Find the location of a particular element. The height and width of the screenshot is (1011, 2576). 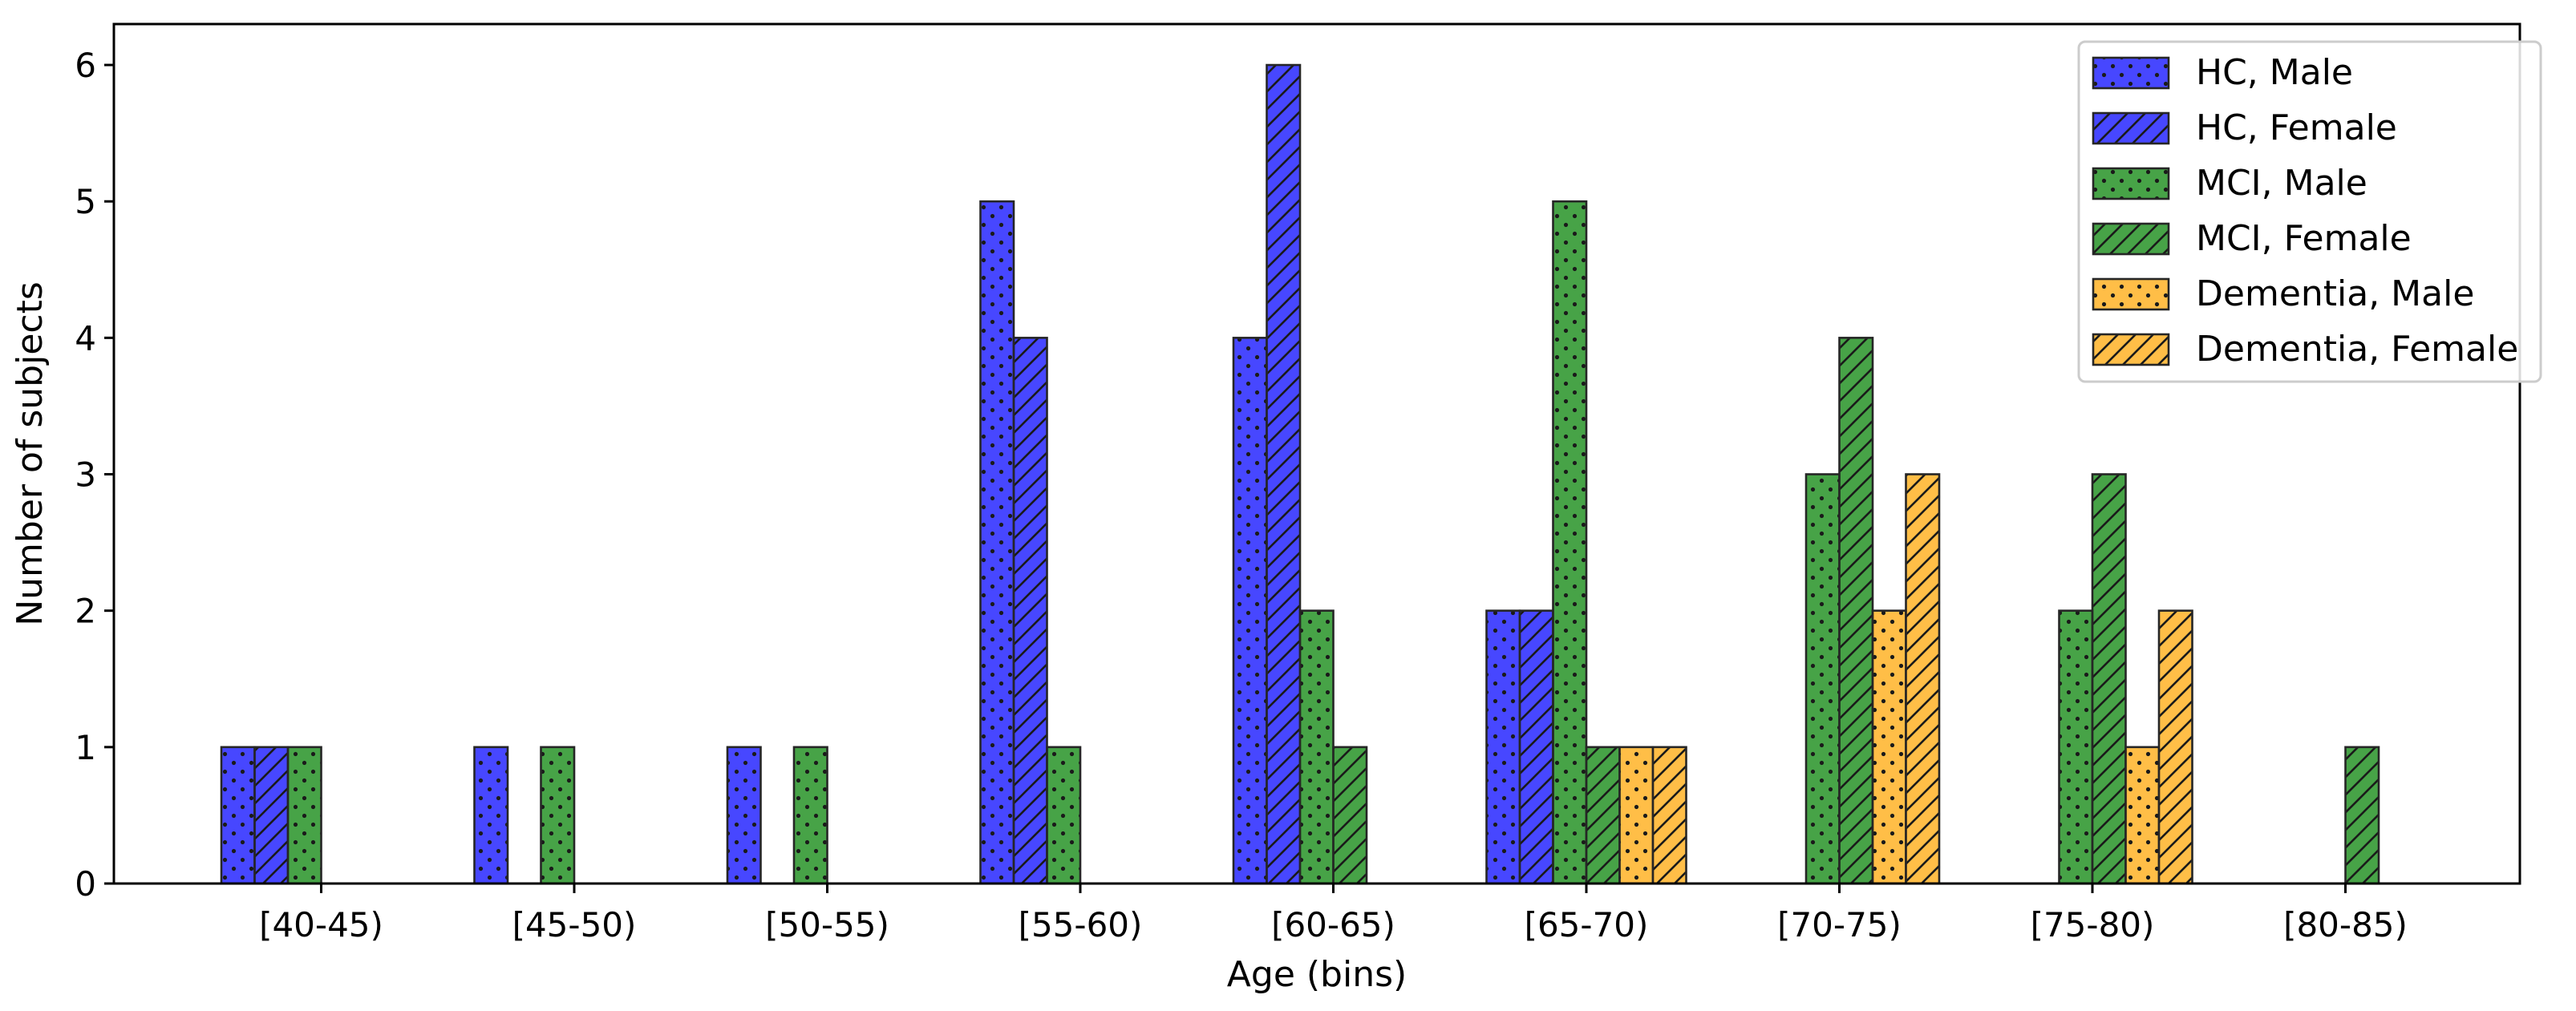

x-tick-label: [75-80) is located at coordinates (2093, 924).